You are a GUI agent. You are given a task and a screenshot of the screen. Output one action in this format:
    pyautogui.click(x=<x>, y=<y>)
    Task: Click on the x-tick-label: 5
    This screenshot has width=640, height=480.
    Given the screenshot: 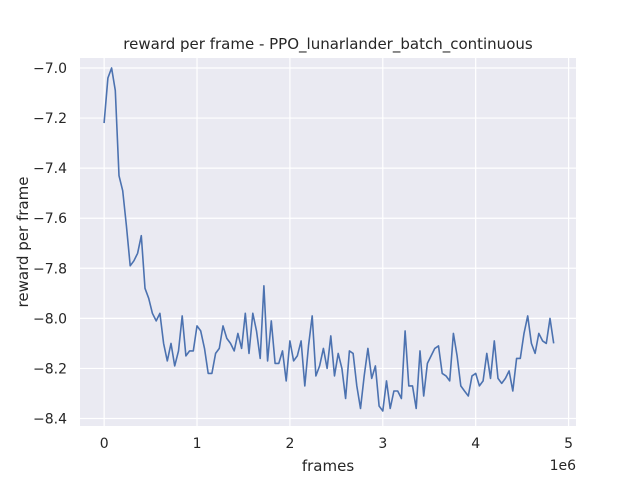 What is the action you would take?
    pyautogui.click(x=568, y=444)
    